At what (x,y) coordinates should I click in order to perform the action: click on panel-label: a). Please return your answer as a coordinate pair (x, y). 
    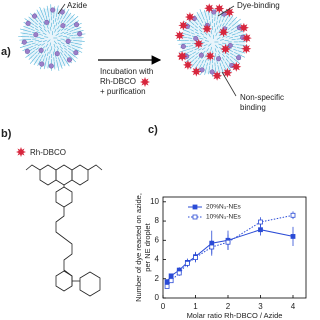
    Looking at the image, I should click on (6, 52).